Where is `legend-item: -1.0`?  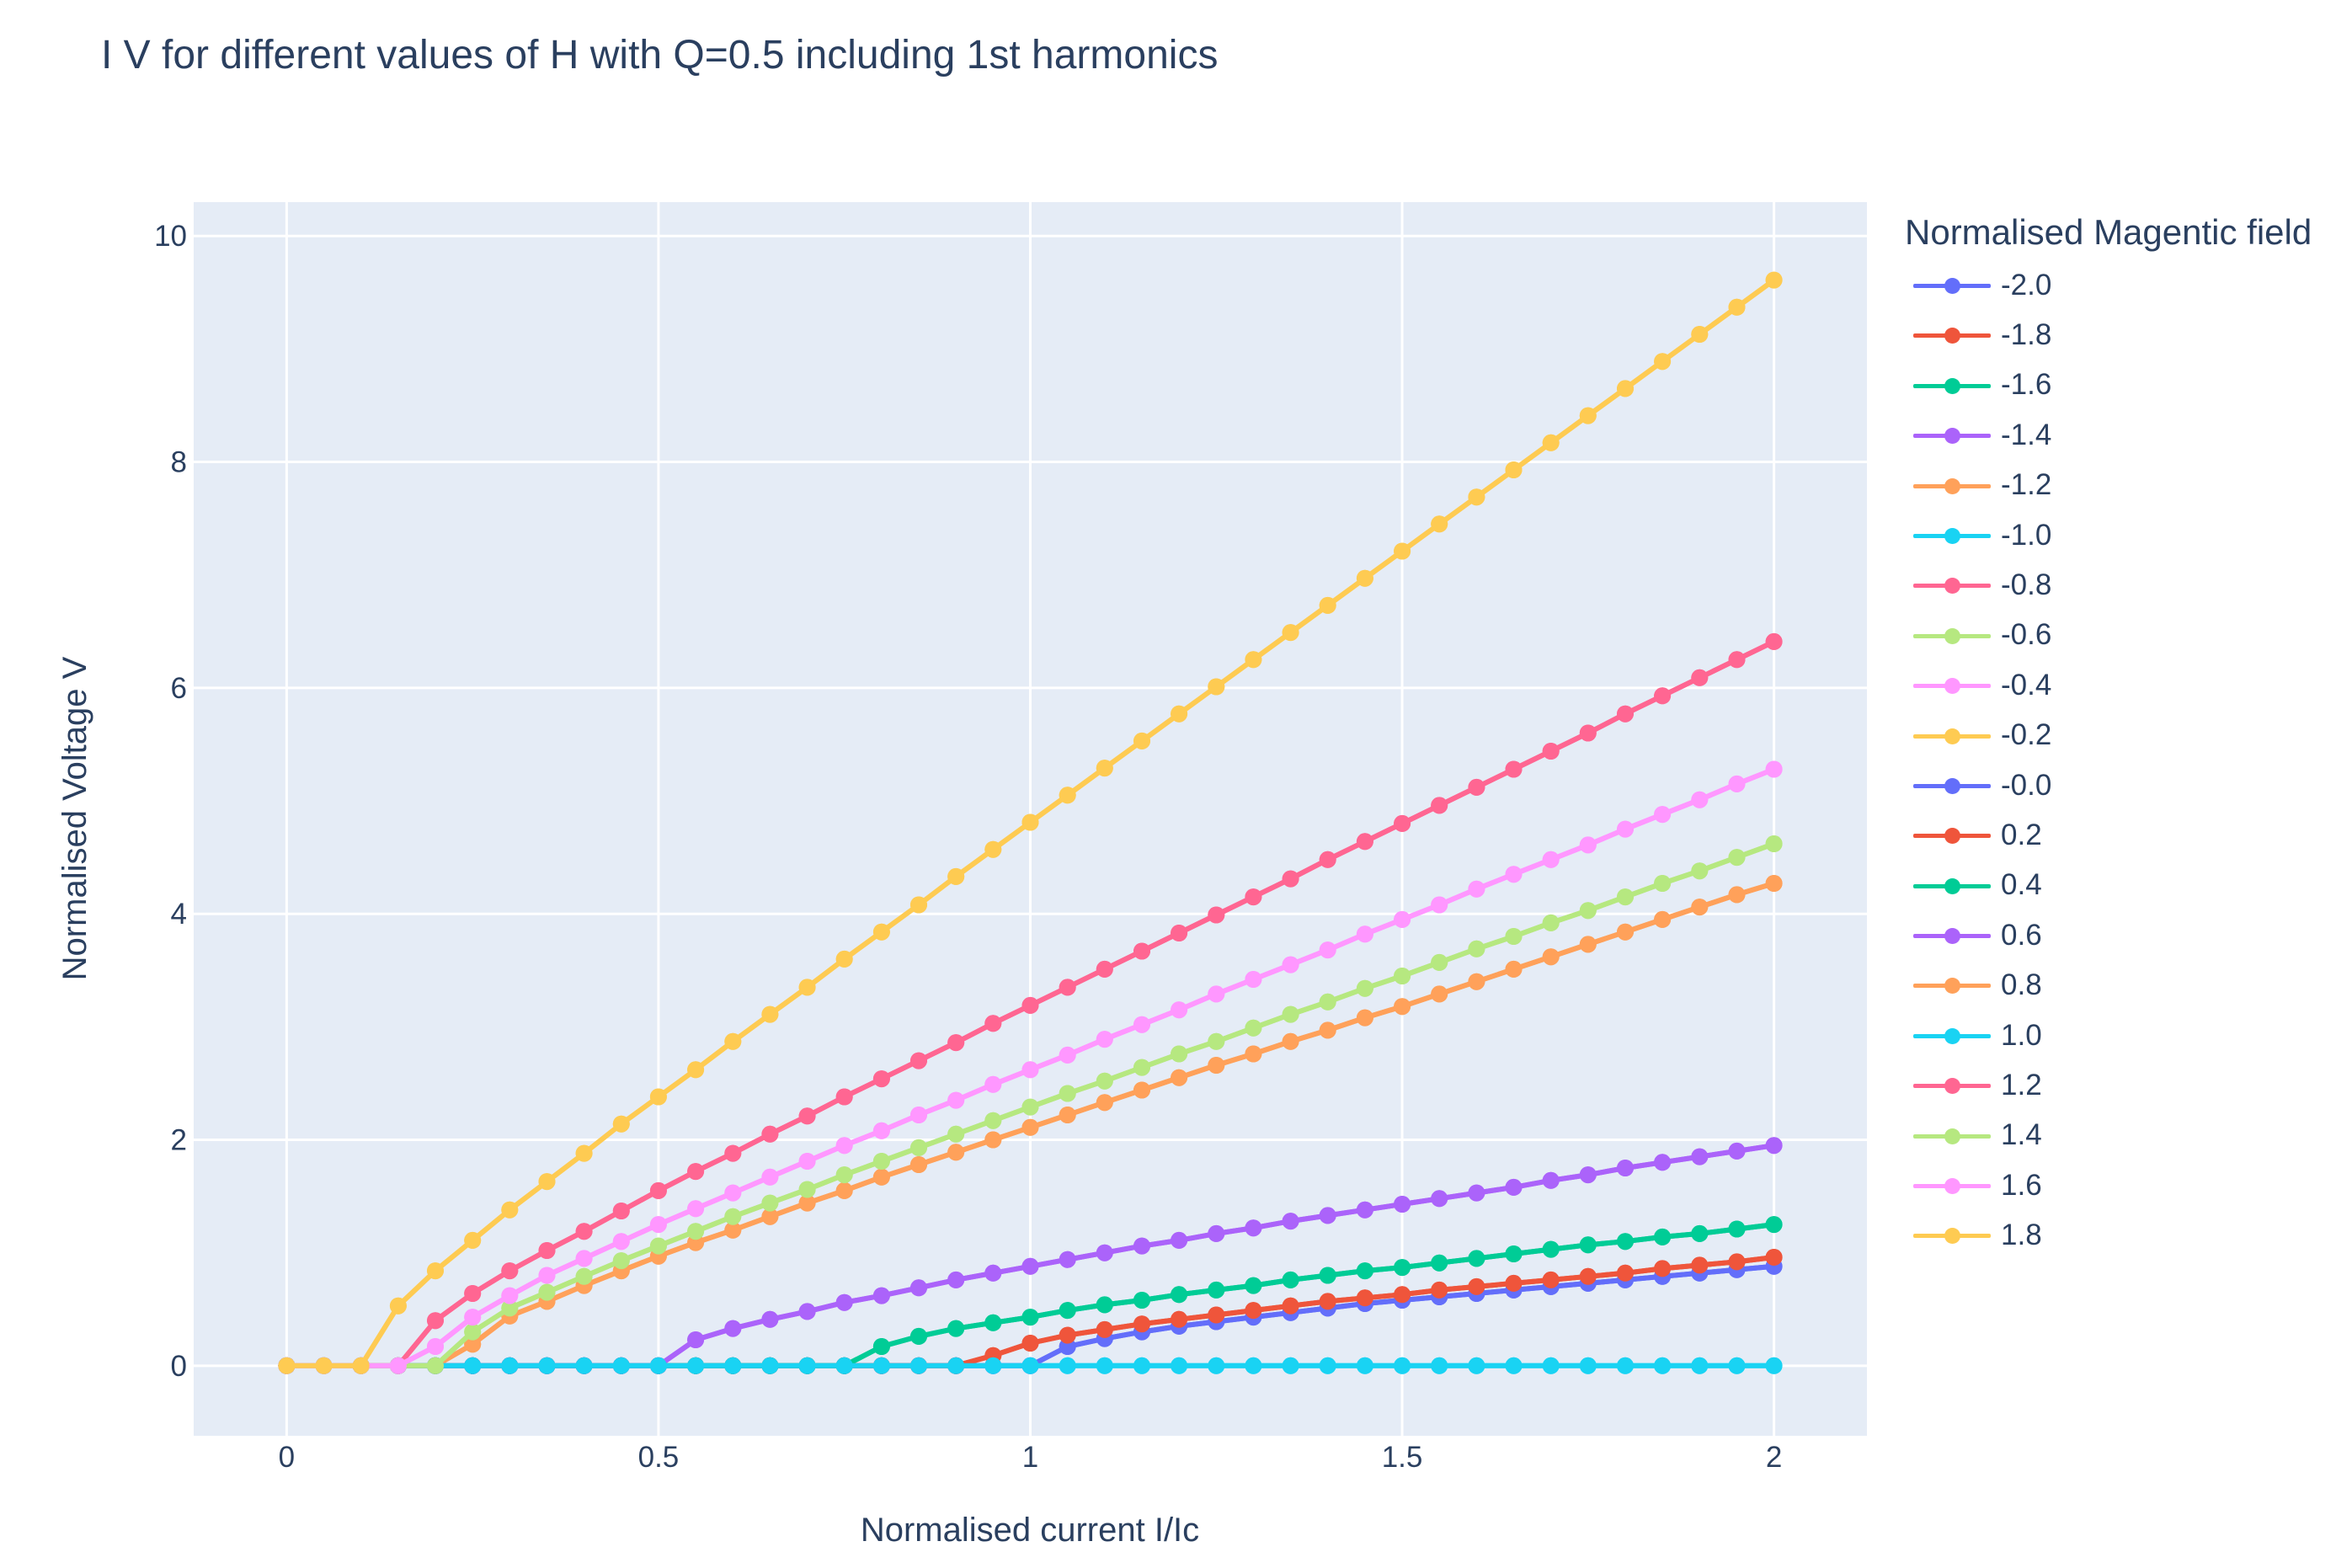
legend-item: -1.0 is located at coordinates (2108, 535).